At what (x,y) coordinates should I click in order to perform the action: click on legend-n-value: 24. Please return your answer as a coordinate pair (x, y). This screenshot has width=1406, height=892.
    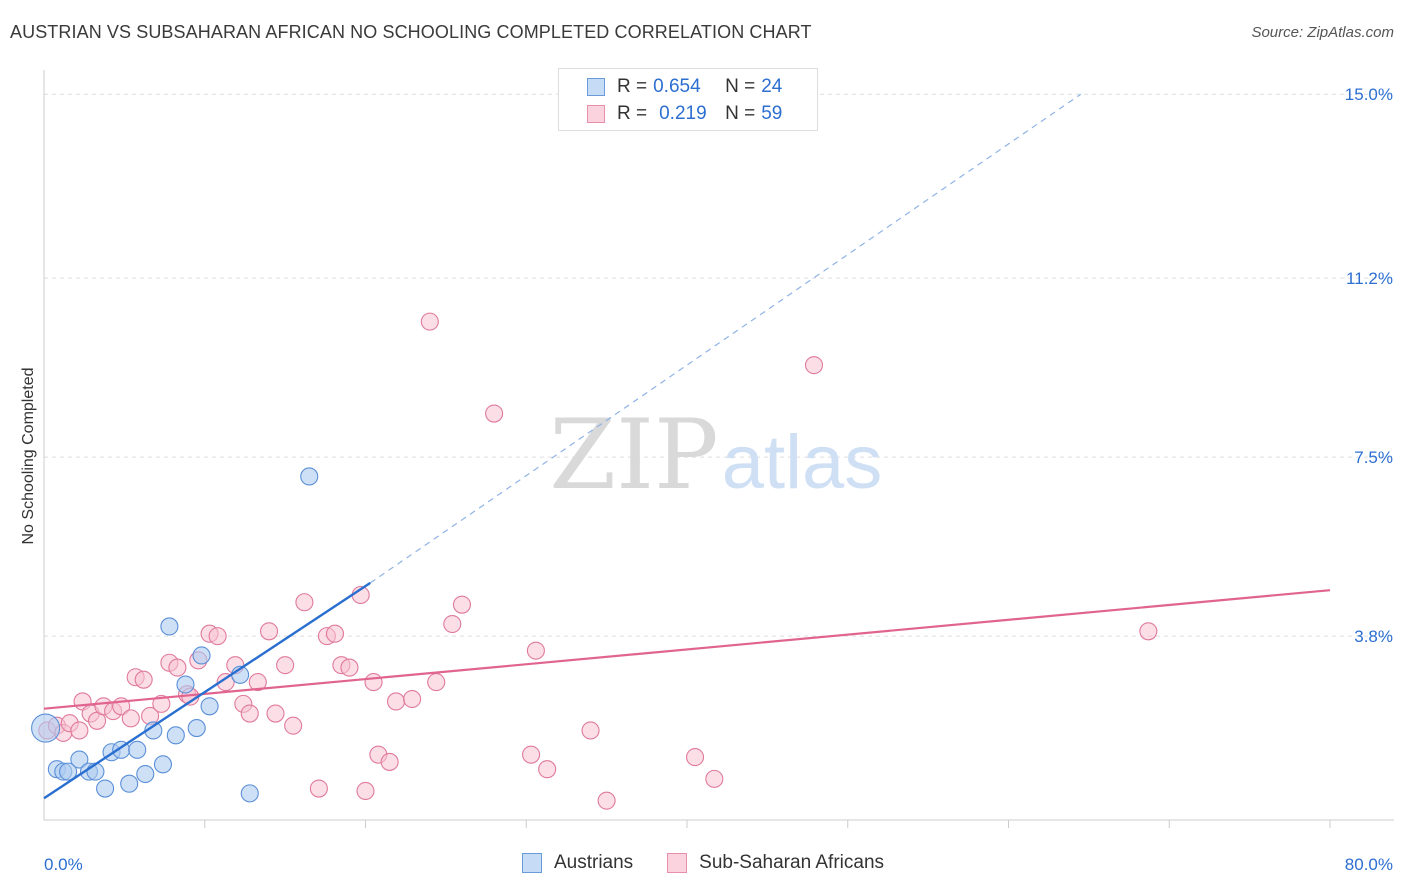
    Looking at the image, I should click on (772, 86).